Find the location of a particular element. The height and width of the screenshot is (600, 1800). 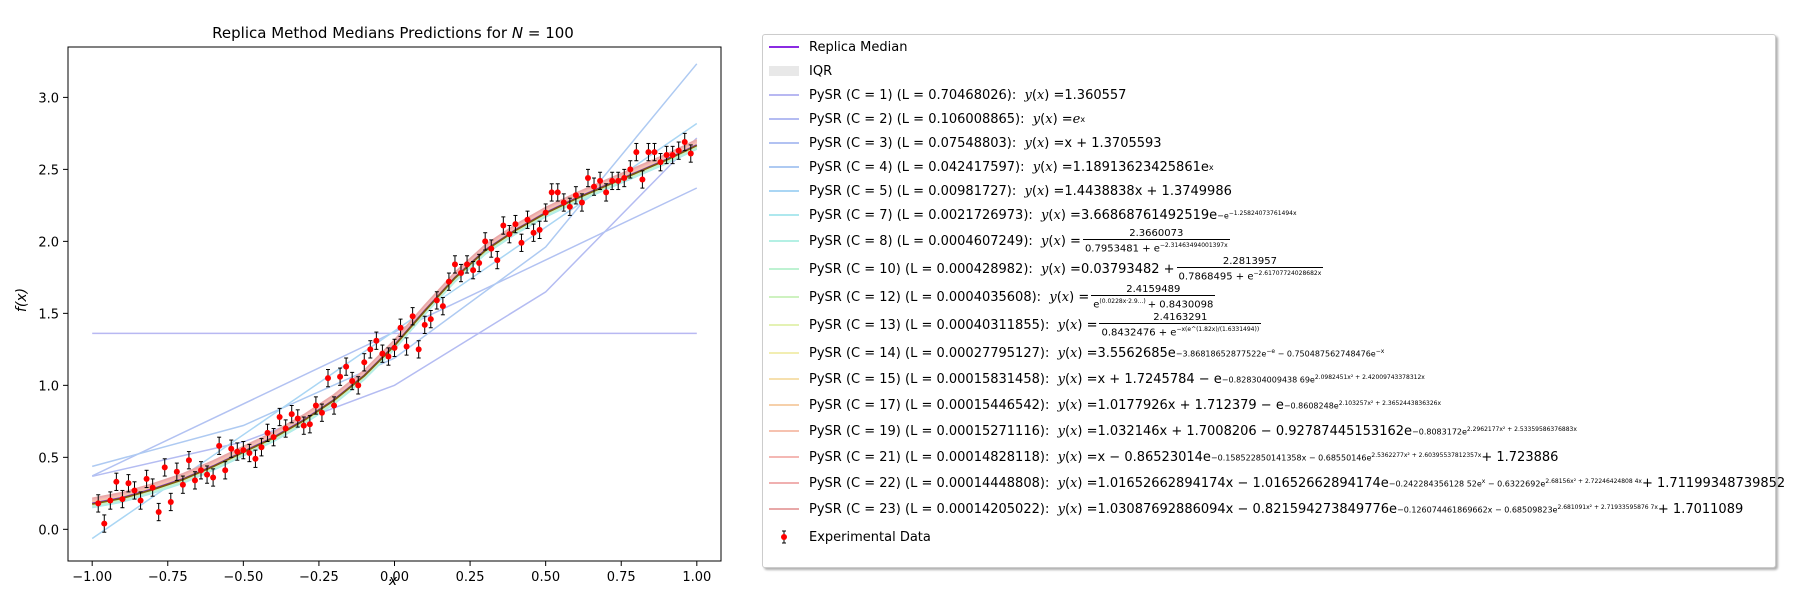

y-tick-label: 2.5 is located at coordinates (48, 170).